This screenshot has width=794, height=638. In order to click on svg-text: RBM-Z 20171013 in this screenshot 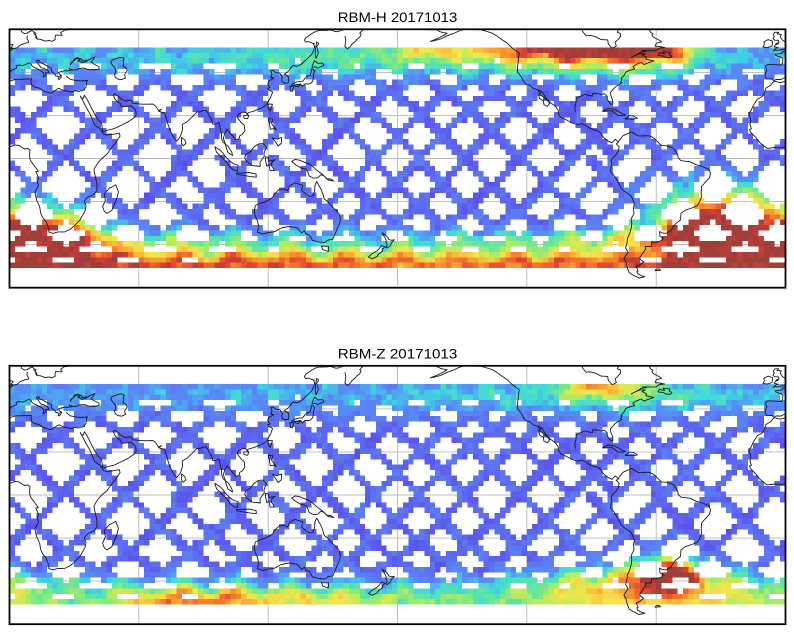, I will do `click(398, 354)`.